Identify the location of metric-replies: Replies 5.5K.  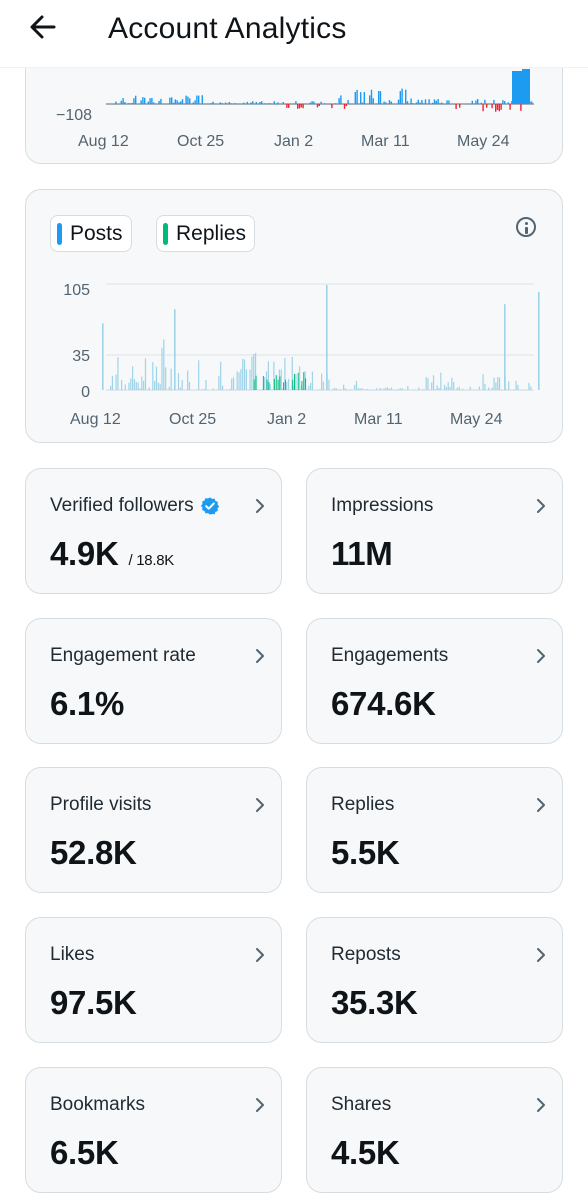
(434, 830).